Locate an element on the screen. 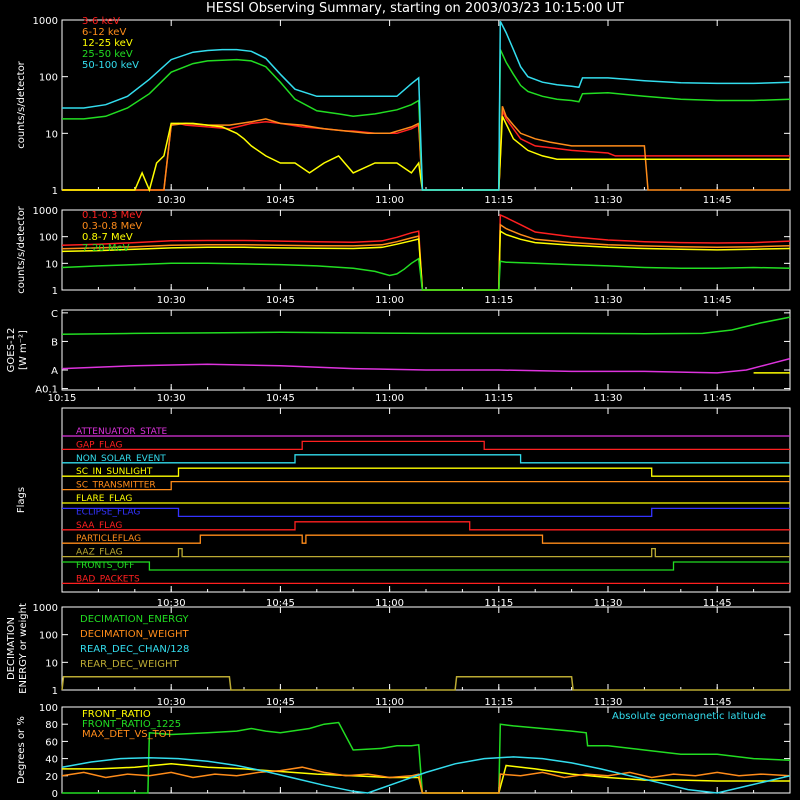 The height and width of the screenshot is (800, 800). y-tick-label: 40 is located at coordinates (51, 760).